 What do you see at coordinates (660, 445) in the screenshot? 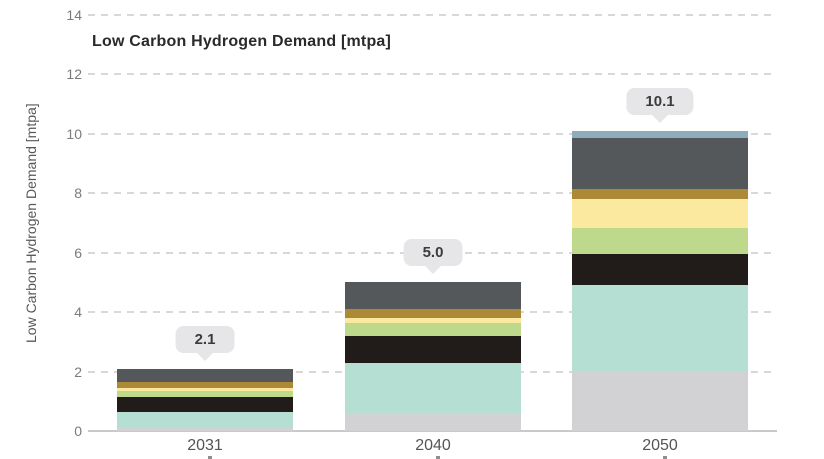
I see `x-axis-label-2050: 2050` at bounding box center [660, 445].